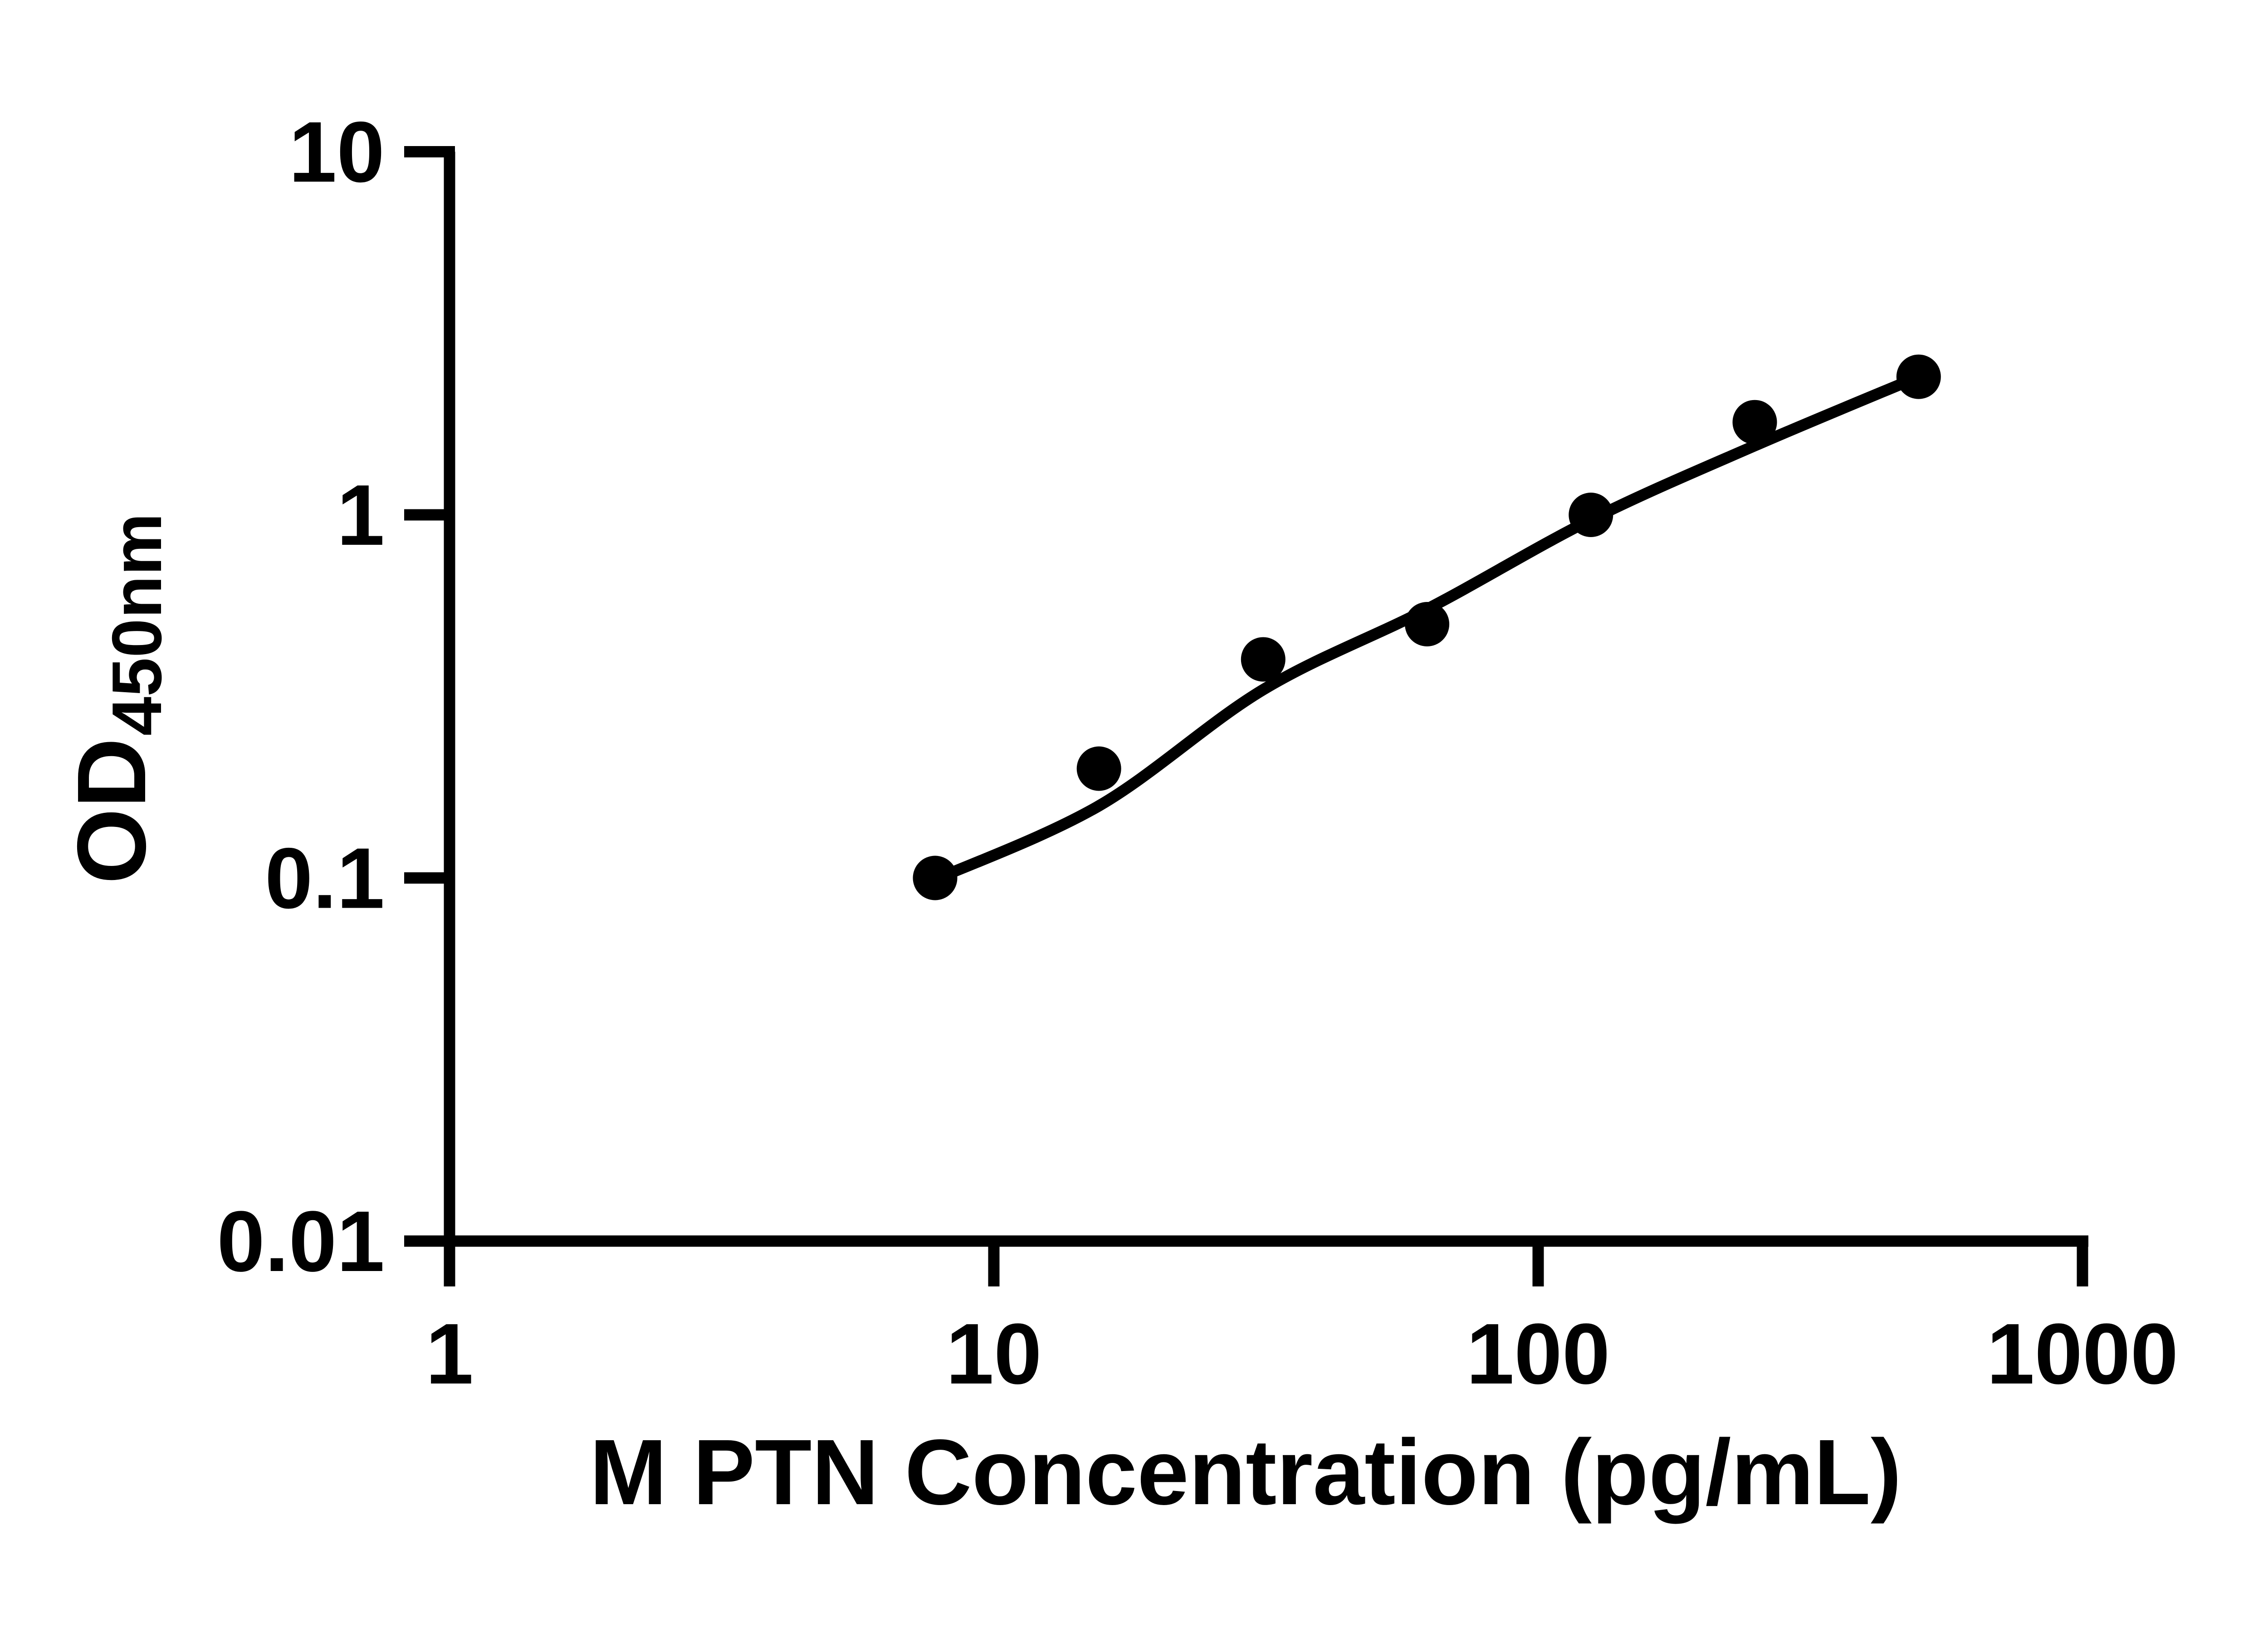 This screenshot has width=2268, height=1633. I want to click on y-tick-label: 0.01, so click(301, 1241).